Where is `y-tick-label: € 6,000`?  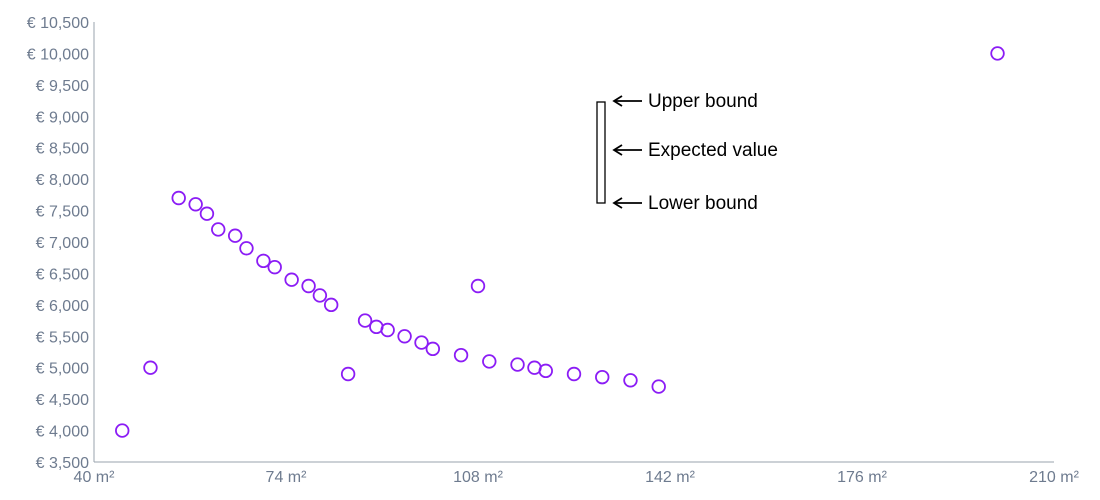 y-tick-label: € 6,000 is located at coordinates (62, 306).